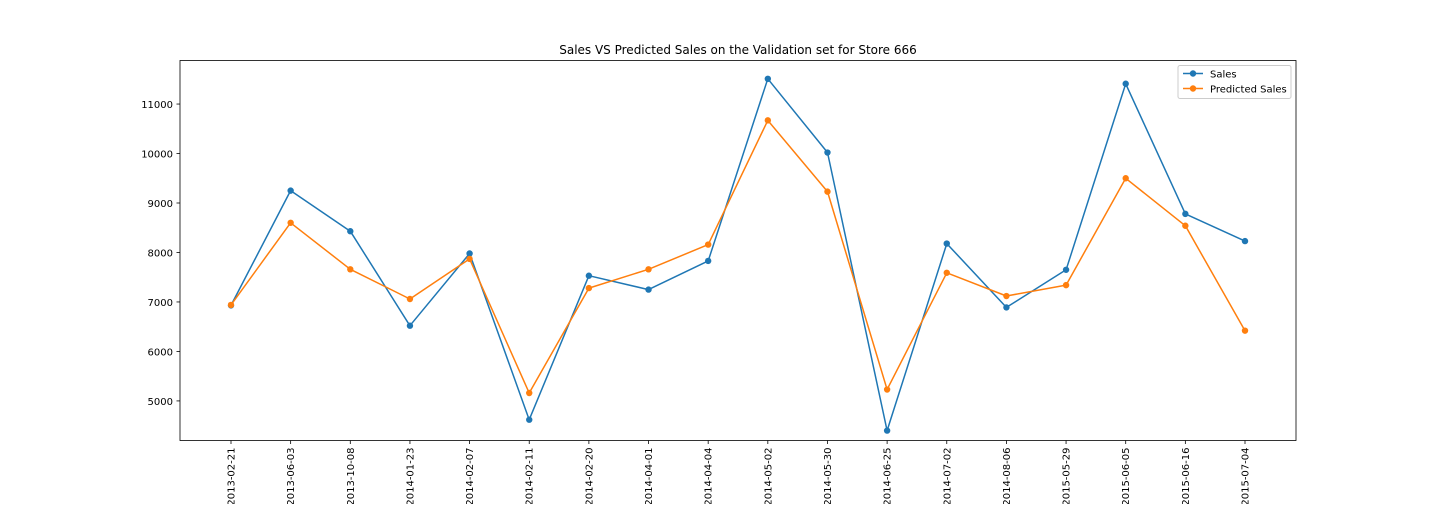  I want to click on x-tick-label: 2014-05-30, so click(828, 476).